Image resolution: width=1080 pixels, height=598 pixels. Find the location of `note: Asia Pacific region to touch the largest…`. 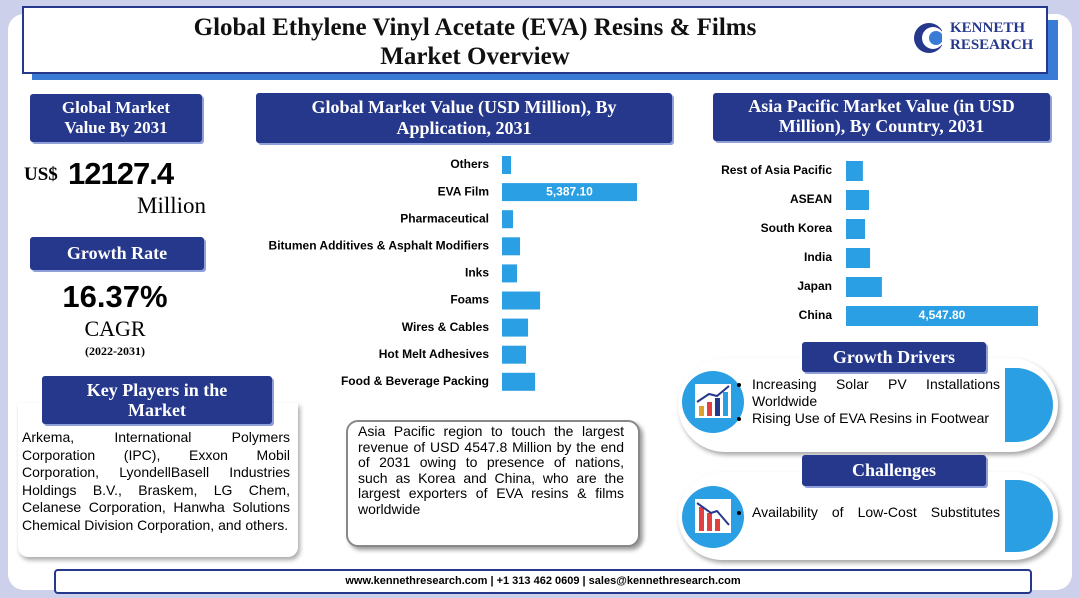

note: Asia Pacific region to touch the largest… is located at coordinates (493, 483).